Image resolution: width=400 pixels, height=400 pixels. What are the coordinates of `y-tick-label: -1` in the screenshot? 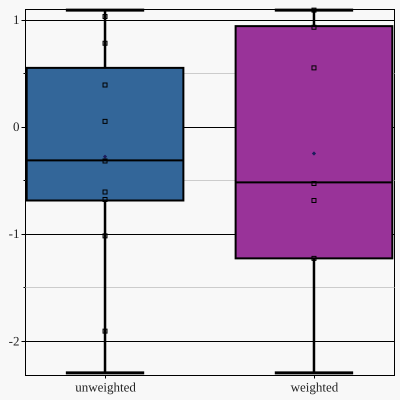 It's located at (14, 234).